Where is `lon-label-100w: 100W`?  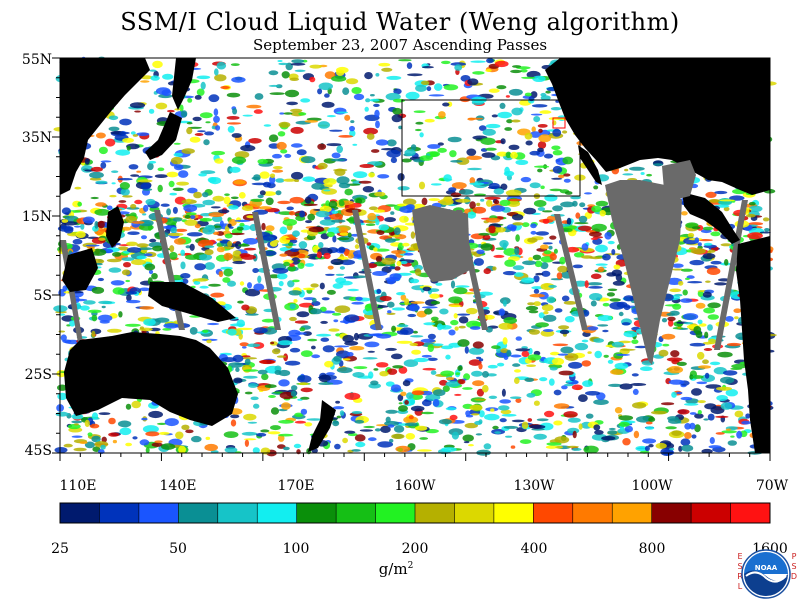 lon-label-100w: 100W is located at coordinates (652, 486).